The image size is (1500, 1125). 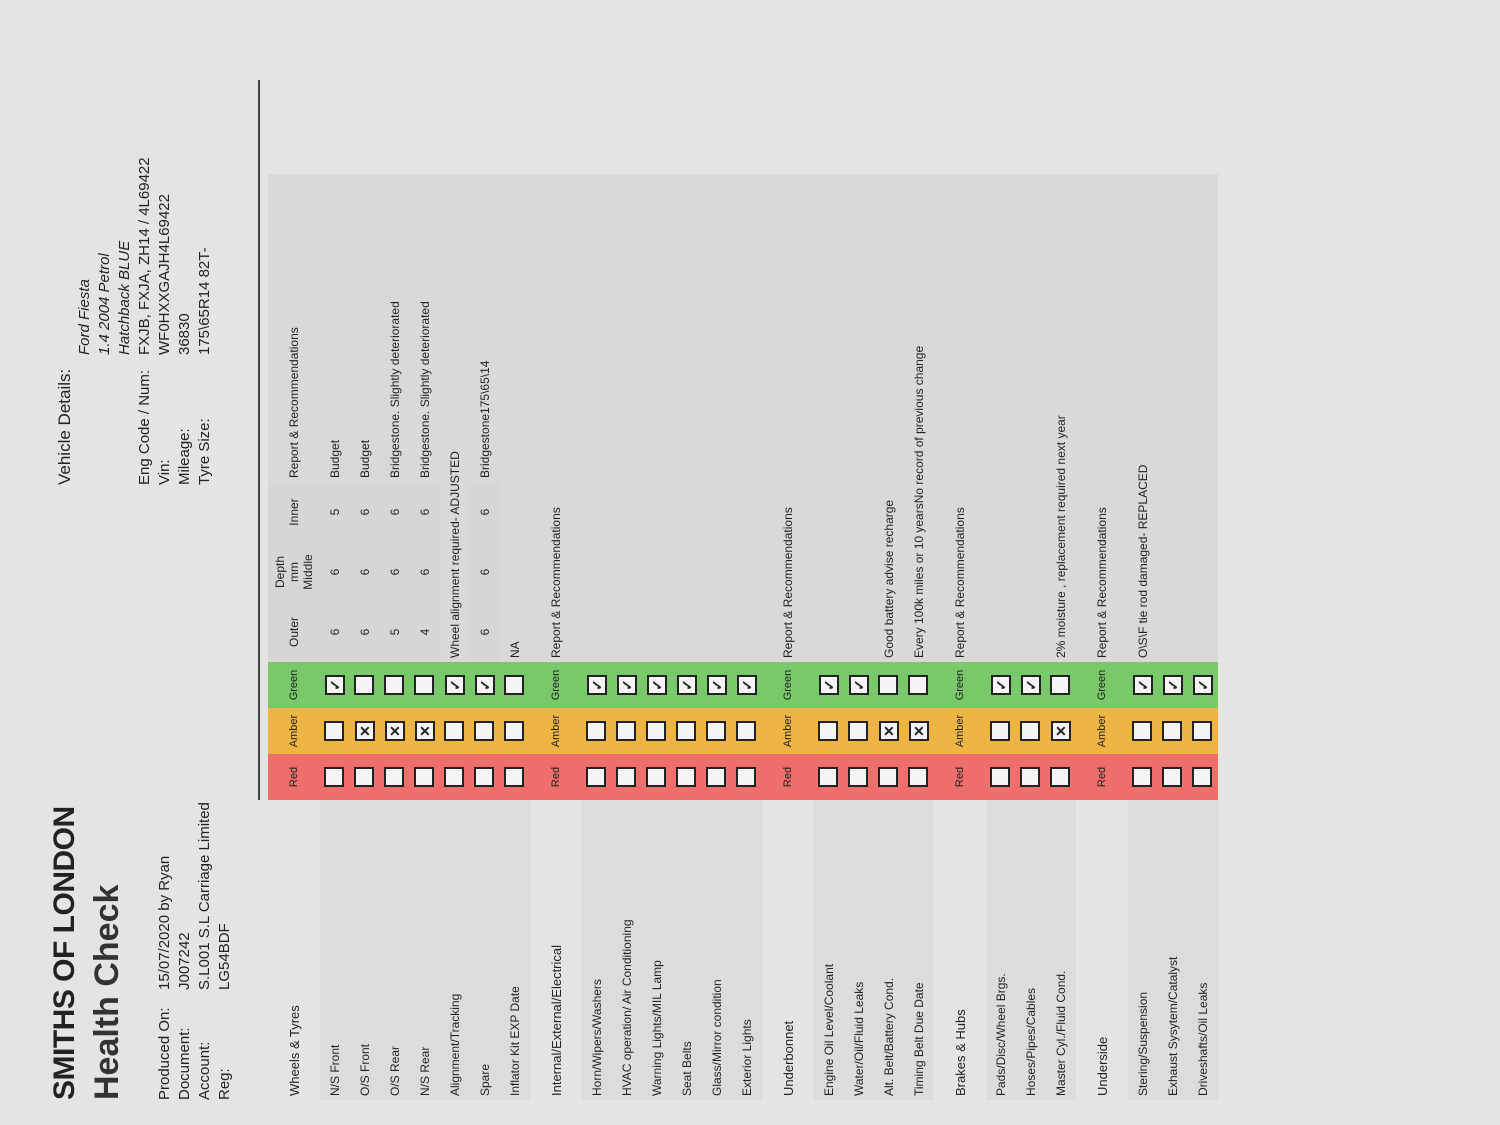 I want to click on report-text: O\S\F tie rod damaged- REPLACED, so click(x=1143, y=418).